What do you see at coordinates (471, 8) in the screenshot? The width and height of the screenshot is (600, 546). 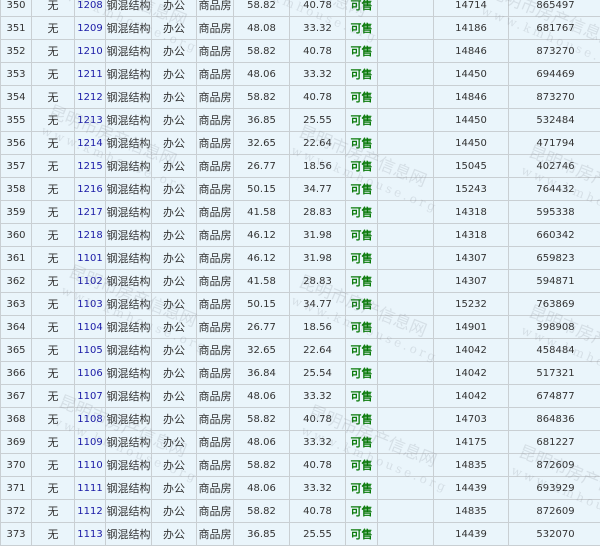 I see `unit-price: 14714` at bounding box center [471, 8].